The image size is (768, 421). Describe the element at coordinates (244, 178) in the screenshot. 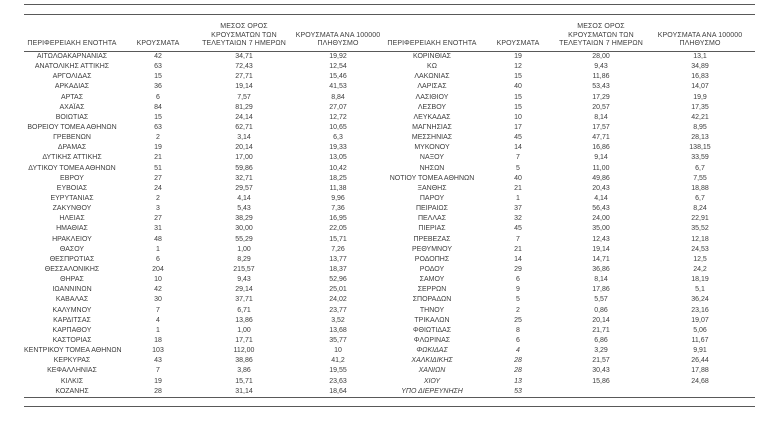

I see `avg7-cell: 32,71` at that location.